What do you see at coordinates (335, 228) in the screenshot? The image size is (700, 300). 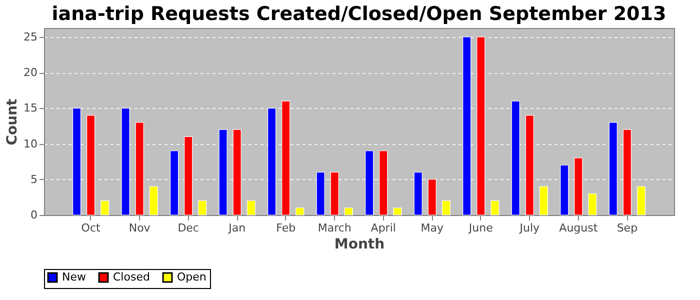 I see `x-tick-label: March` at bounding box center [335, 228].